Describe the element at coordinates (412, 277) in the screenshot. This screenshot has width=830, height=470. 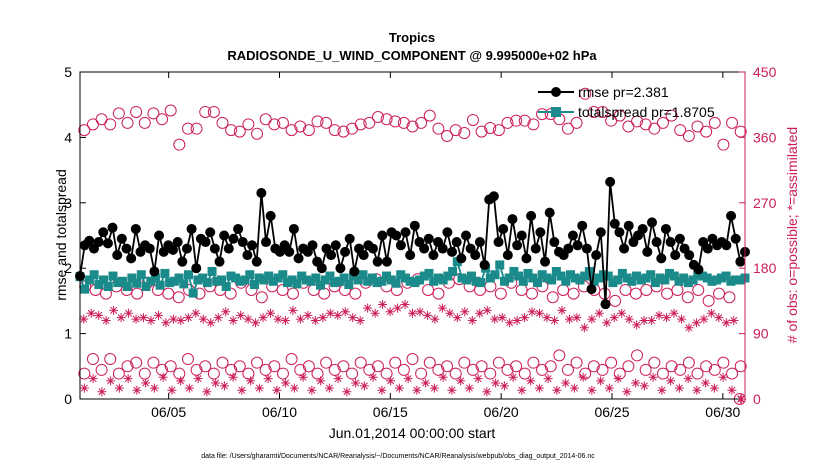
I see `totalspread-series` at that location.